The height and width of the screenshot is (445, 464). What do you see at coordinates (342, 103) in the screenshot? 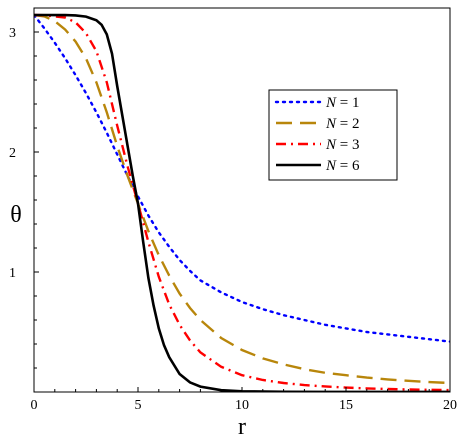
I see `legend-label-1: N = 1` at bounding box center [342, 103].